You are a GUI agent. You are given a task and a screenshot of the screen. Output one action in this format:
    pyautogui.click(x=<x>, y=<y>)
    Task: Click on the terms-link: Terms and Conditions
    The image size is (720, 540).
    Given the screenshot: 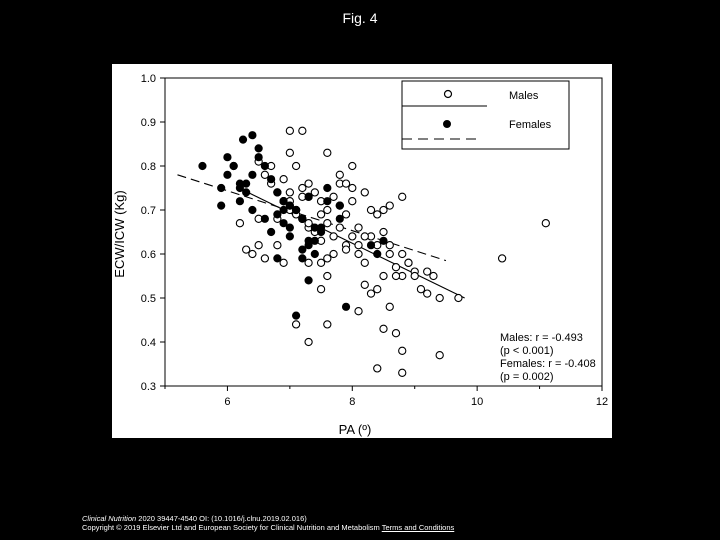 What is the action you would take?
    pyautogui.click(x=418, y=527)
    